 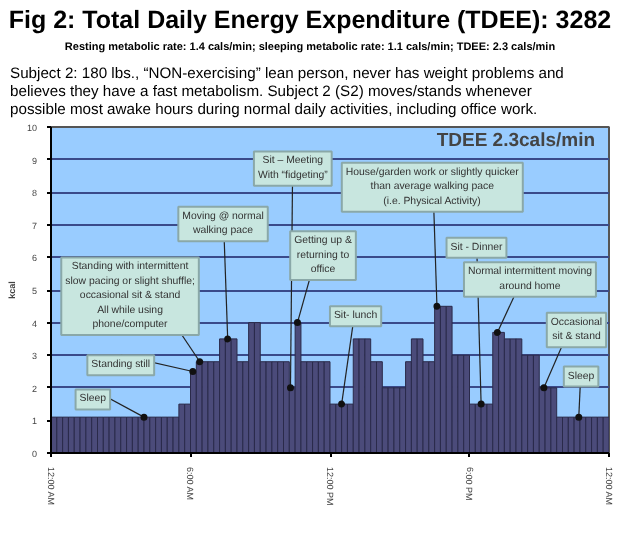 What do you see at coordinates (516, 141) in the screenshot?
I see `annotation: TDEE 2.3cals/min` at bounding box center [516, 141].